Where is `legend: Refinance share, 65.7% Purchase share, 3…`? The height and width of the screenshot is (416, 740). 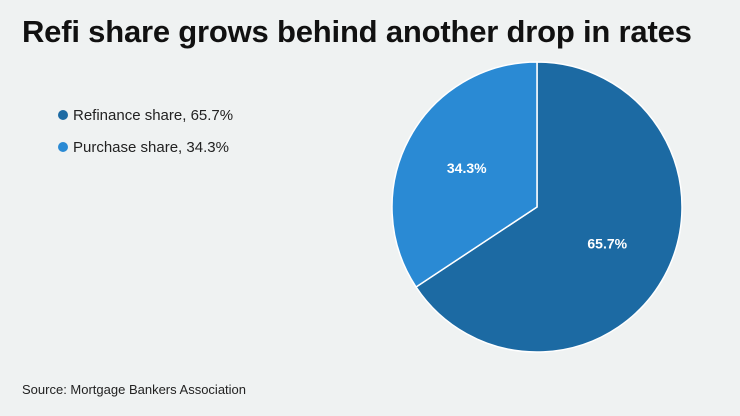 legend: Refinance share, 65.7% Purchase share, 3… is located at coordinates (145, 136).